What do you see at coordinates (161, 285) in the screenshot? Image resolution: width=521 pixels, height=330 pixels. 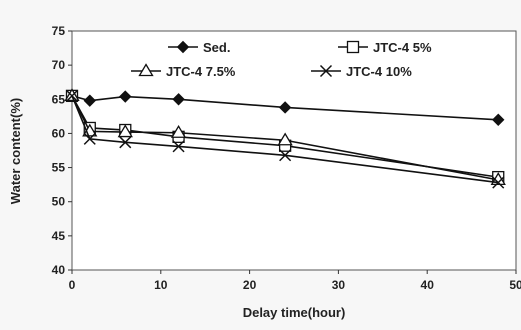 I see `x-tick-label: 10` at bounding box center [161, 285].